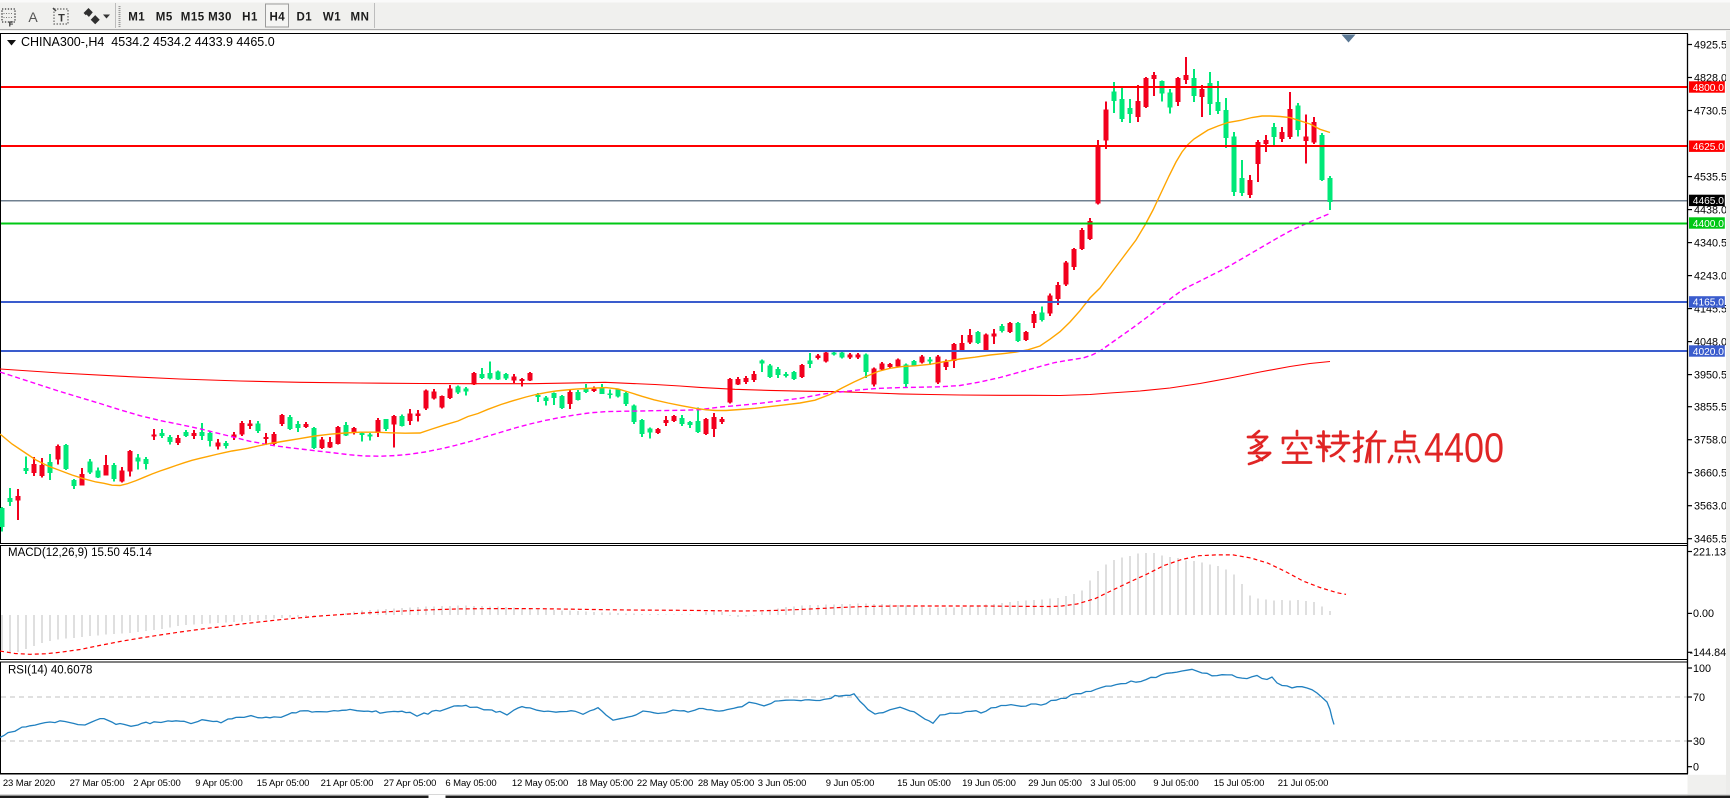 Image resolution: width=1730 pixels, height=803 pixels. Describe the element at coordinates (157, 783) in the screenshot. I see `svg-text: 2 Apr 05:00` at that location.